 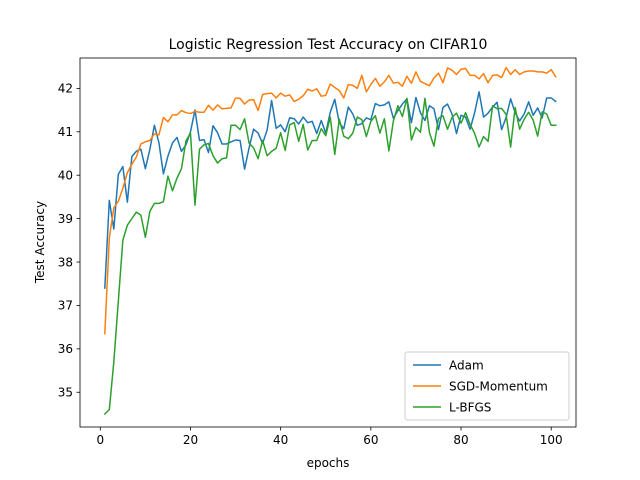 I want to click on legend-label-sgd-momentum: SGD-Momentum, so click(x=498, y=386).